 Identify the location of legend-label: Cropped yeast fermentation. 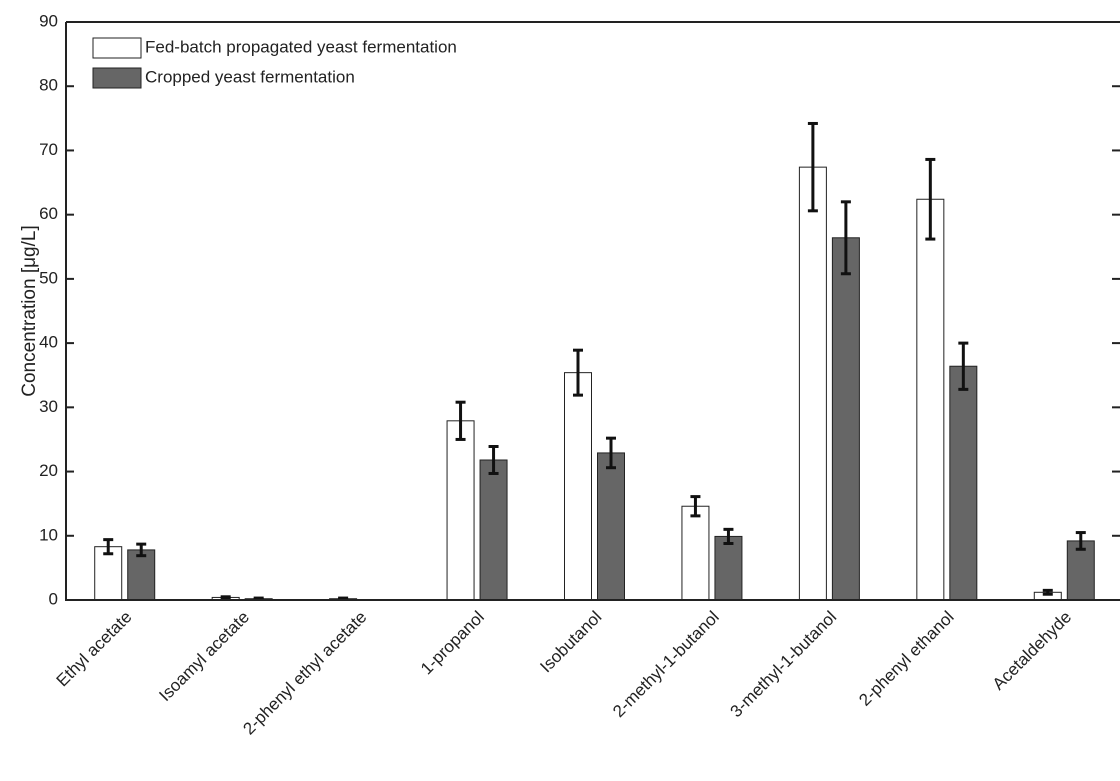
(250, 76).